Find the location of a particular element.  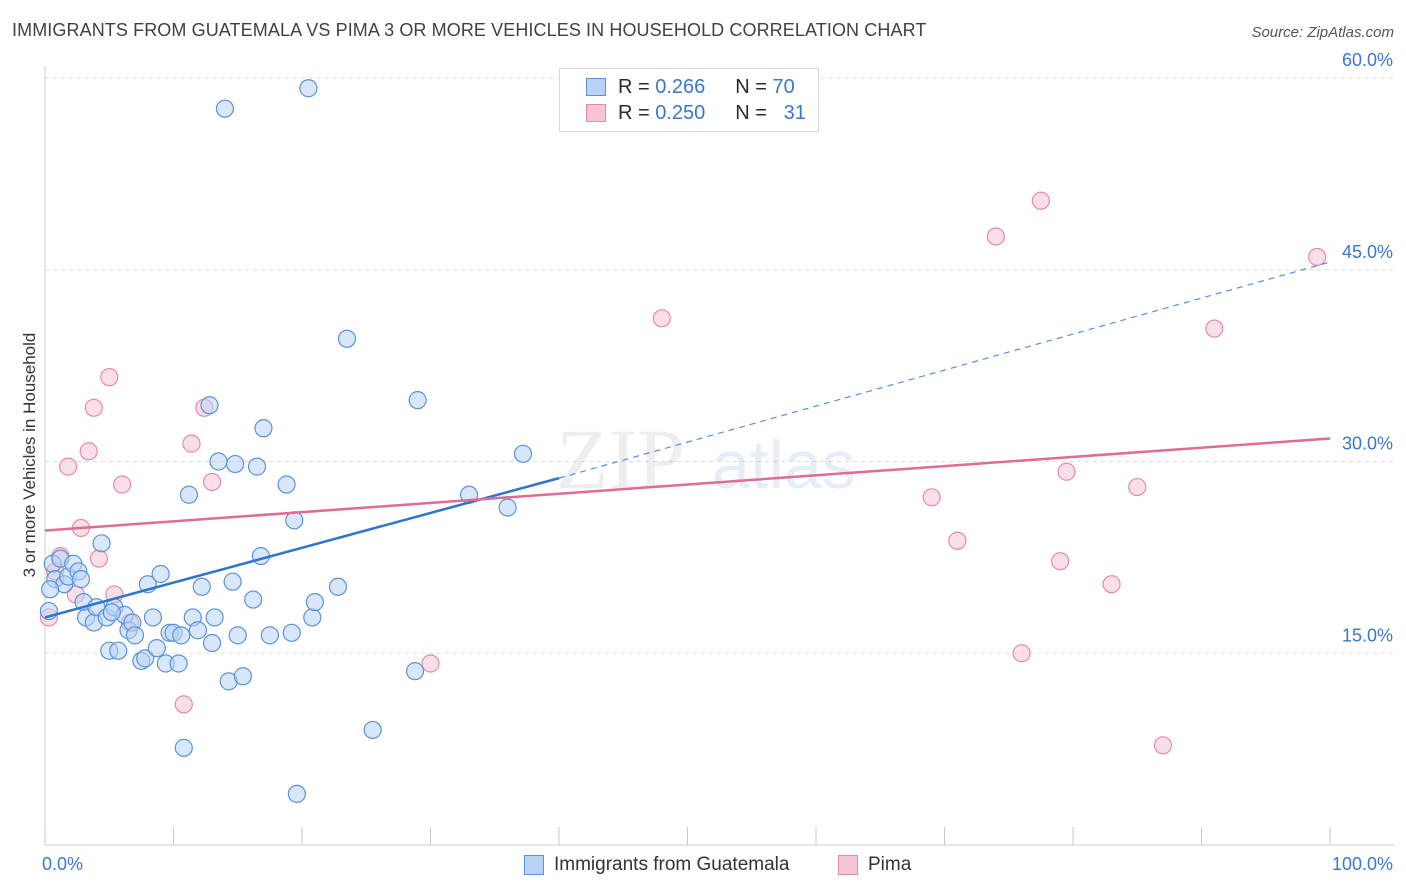

x-tick-label: 100.0% is located at coordinates (1362, 864).